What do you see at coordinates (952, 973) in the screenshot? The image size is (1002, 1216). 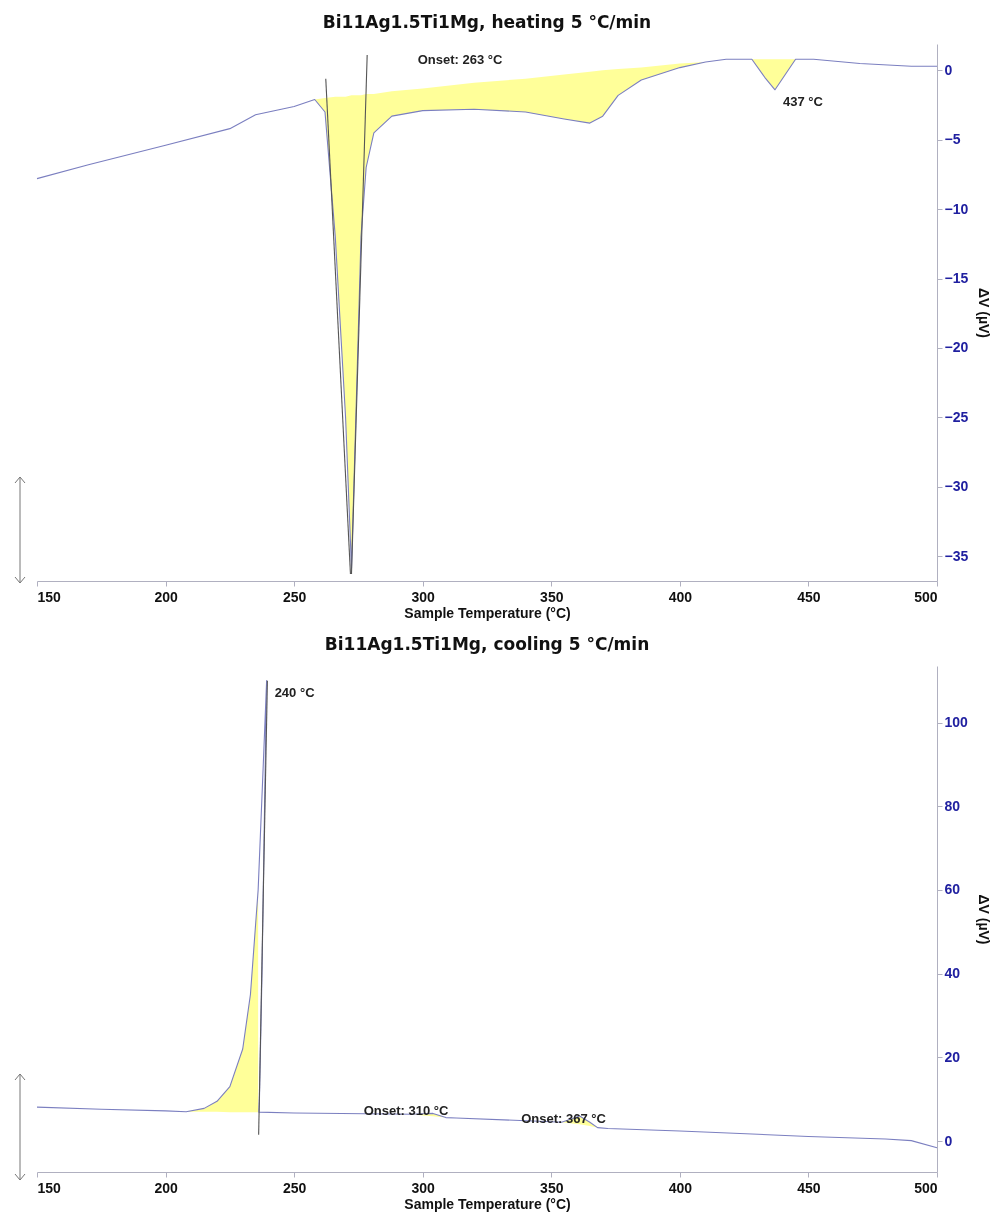 I see `y-tick-label: 40` at bounding box center [952, 973].